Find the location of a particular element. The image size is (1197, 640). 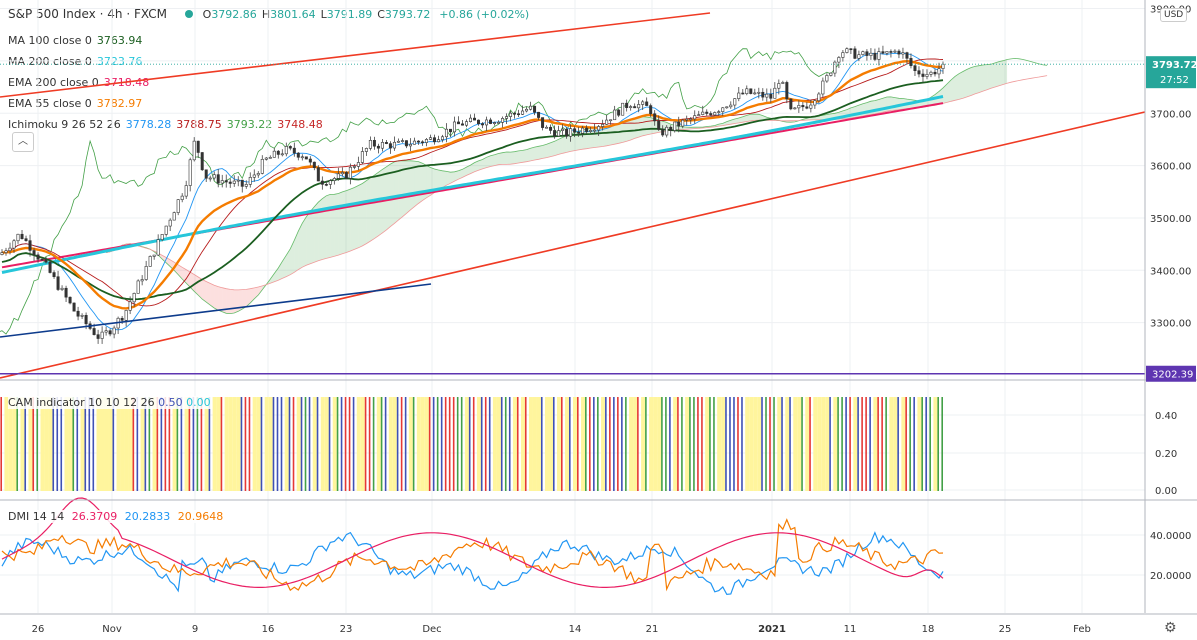

symbol-interval: 4h is located at coordinates (115, 14).